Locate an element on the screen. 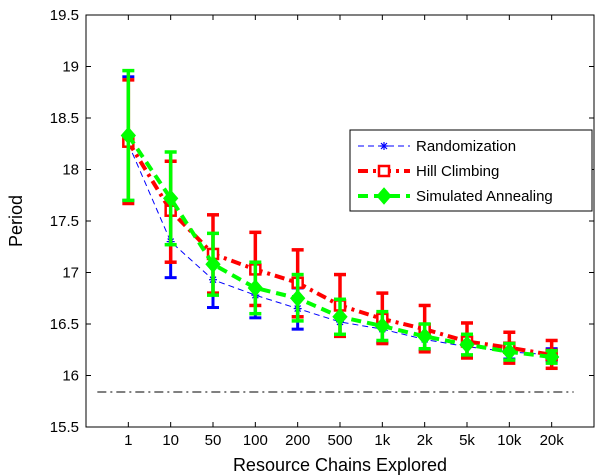 Image resolution: width=601 pixels, height=476 pixels. y-axis-label: Period is located at coordinates (16, 221).